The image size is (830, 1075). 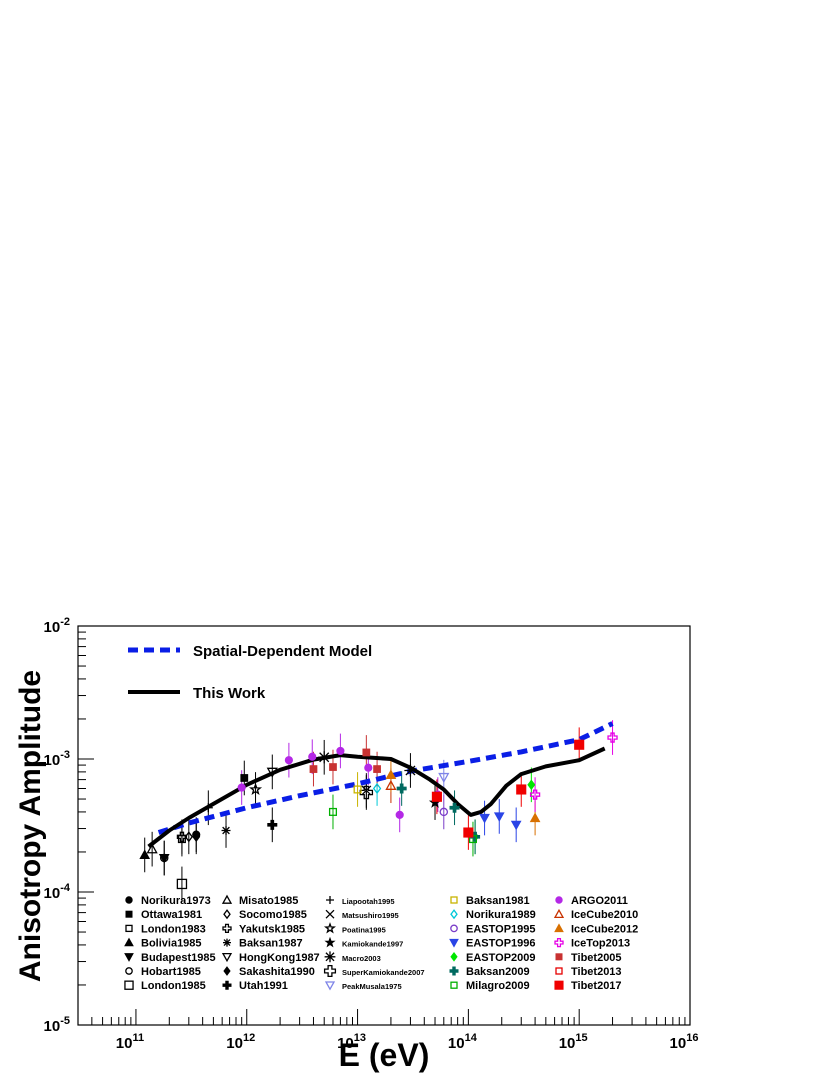 I want to click on legend-entry-label: Baksan2009, so click(x=498, y=972).